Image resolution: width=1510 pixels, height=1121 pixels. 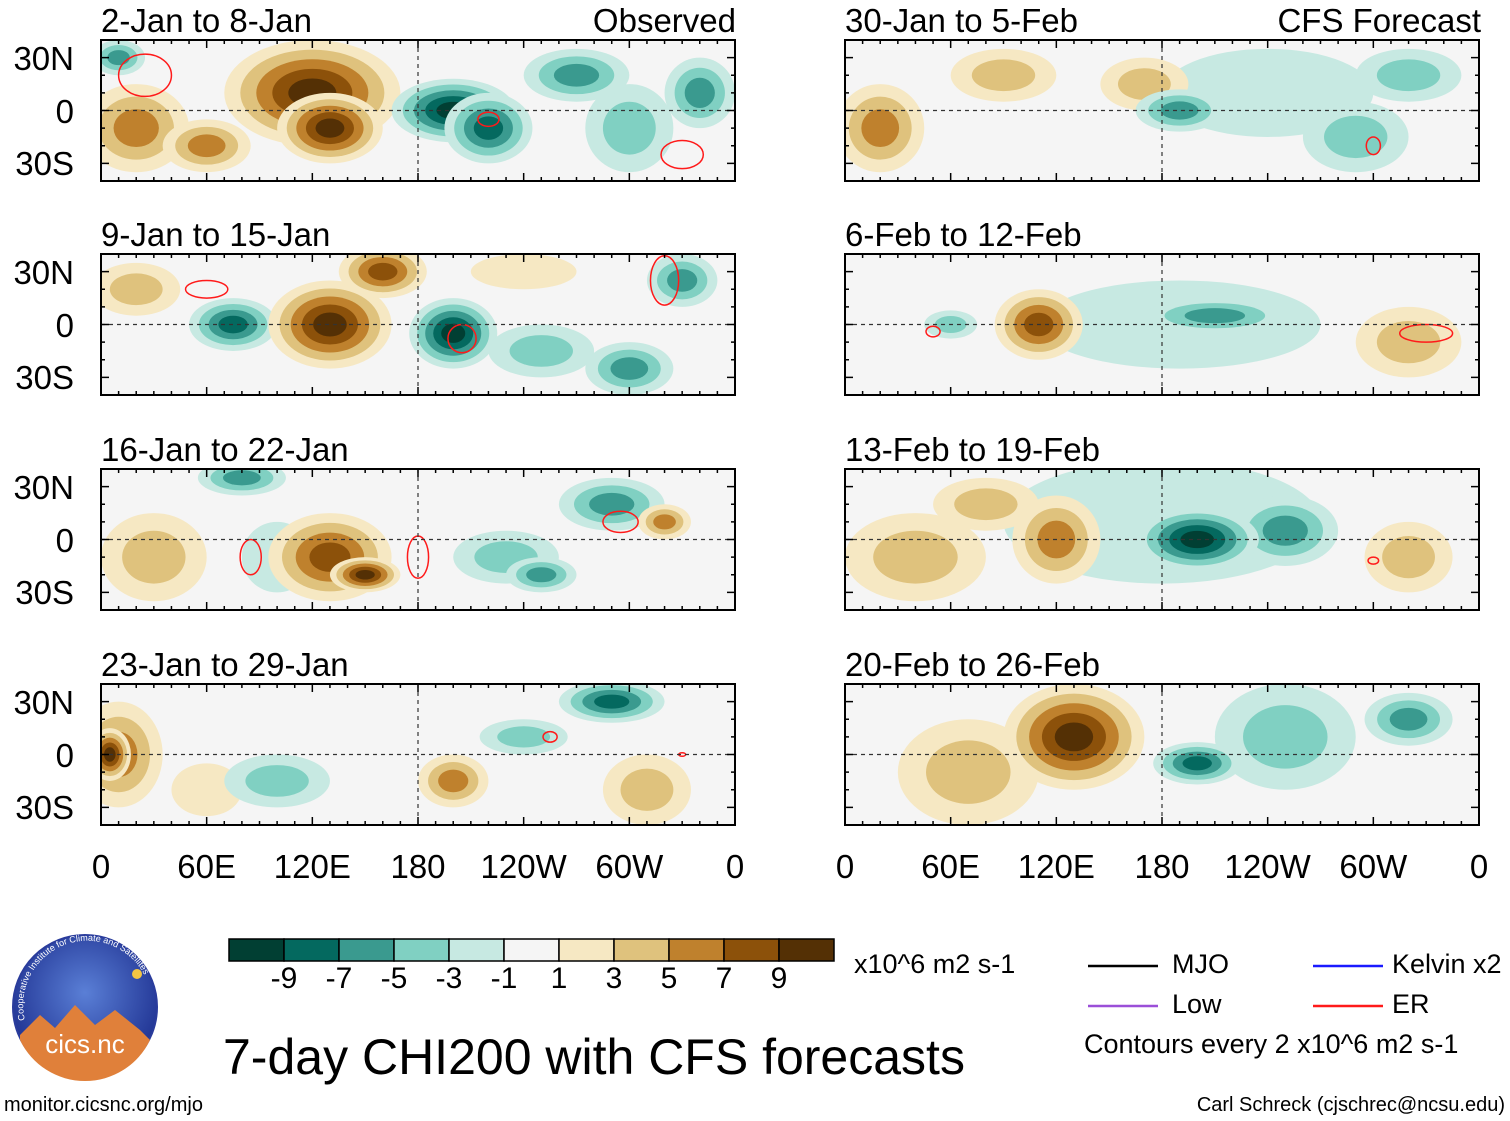 What do you see at coordinates (504, 978) in the screenshot?
I see `colorbar-label: -1` at bounding box center [504, 978].